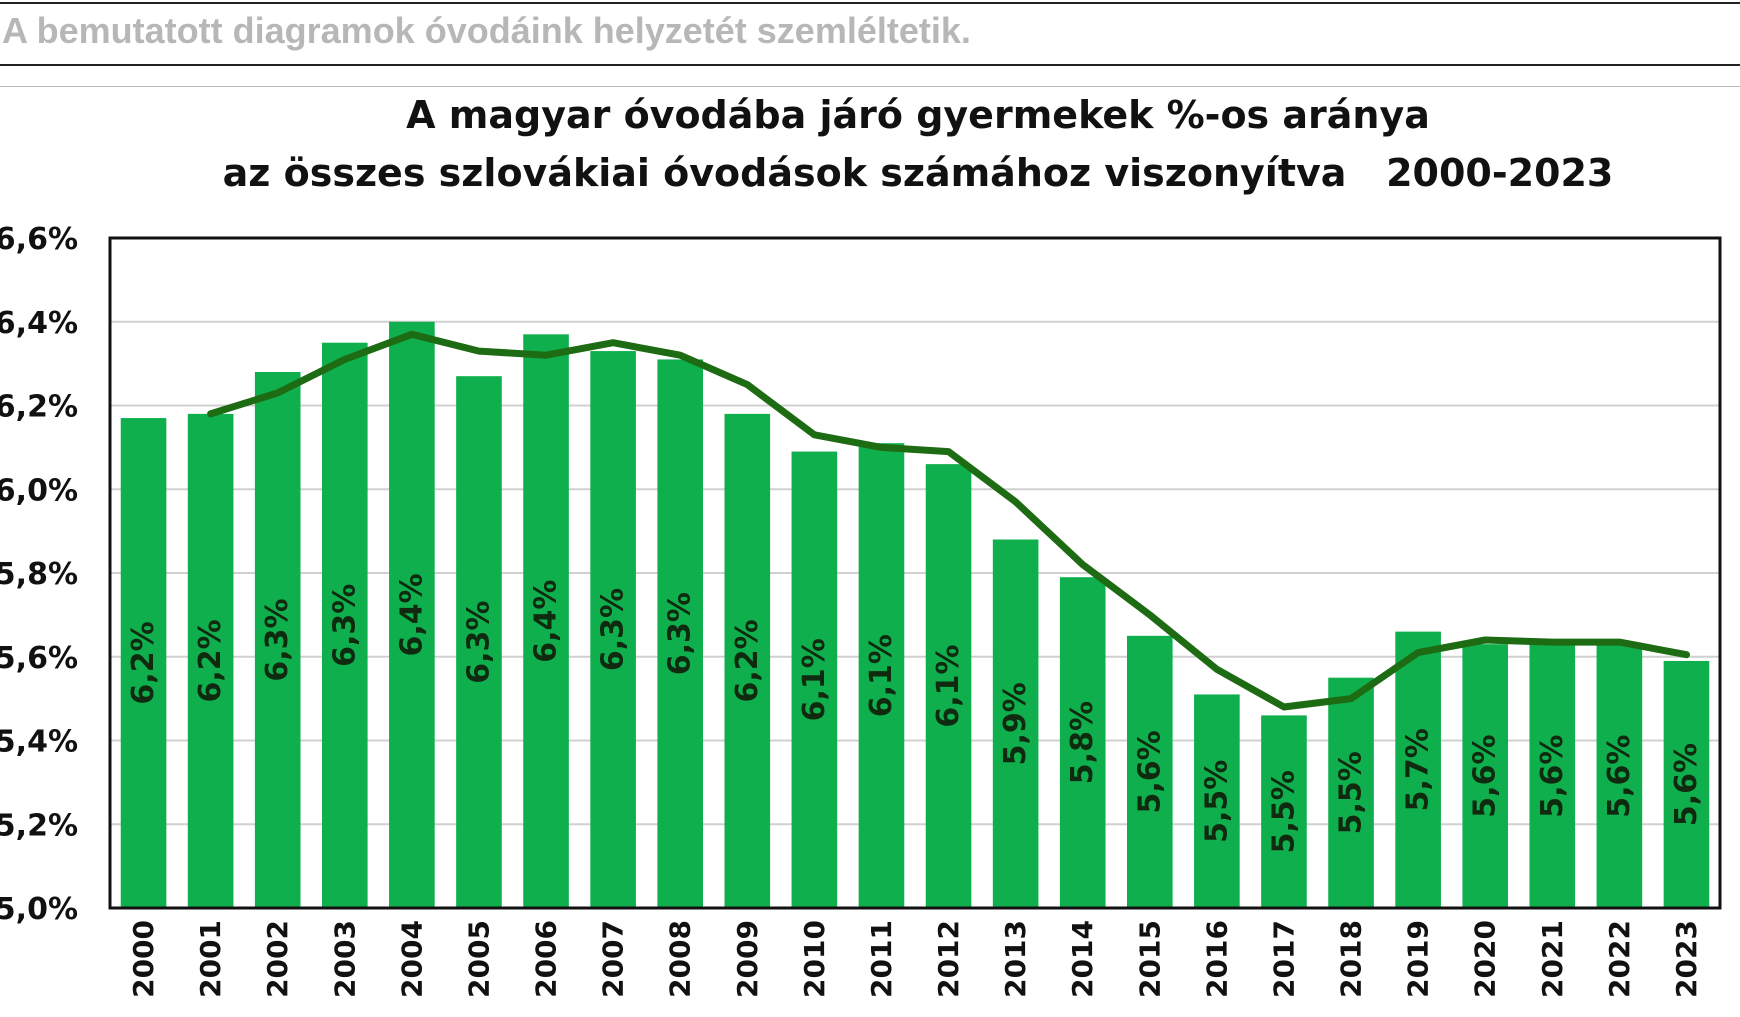 The image size is (1740, 1017). Describe the element at coordinates (479, 959) in the screenshot. I see `x-tick-label: 2005` at that location.